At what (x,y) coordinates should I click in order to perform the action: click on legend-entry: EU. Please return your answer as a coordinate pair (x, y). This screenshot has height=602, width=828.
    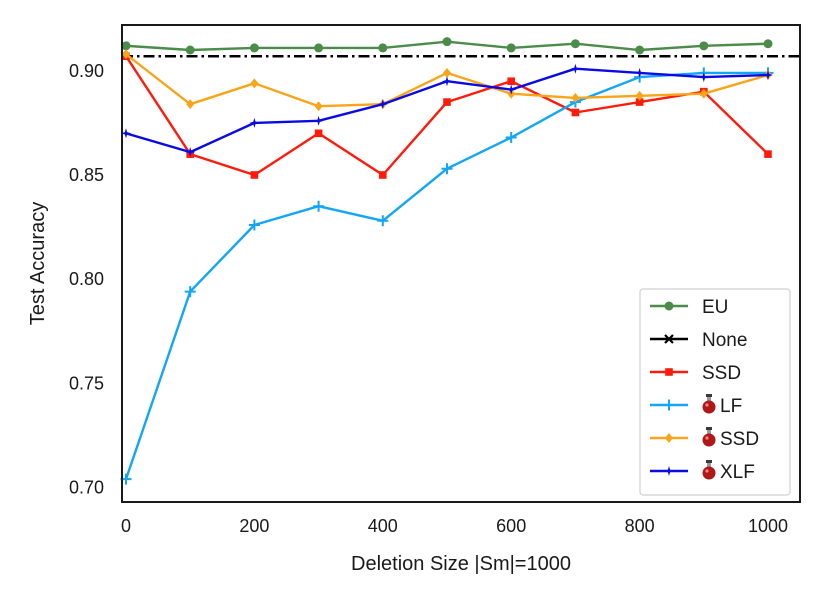
    Looking at the image, I should click on (689, 307).